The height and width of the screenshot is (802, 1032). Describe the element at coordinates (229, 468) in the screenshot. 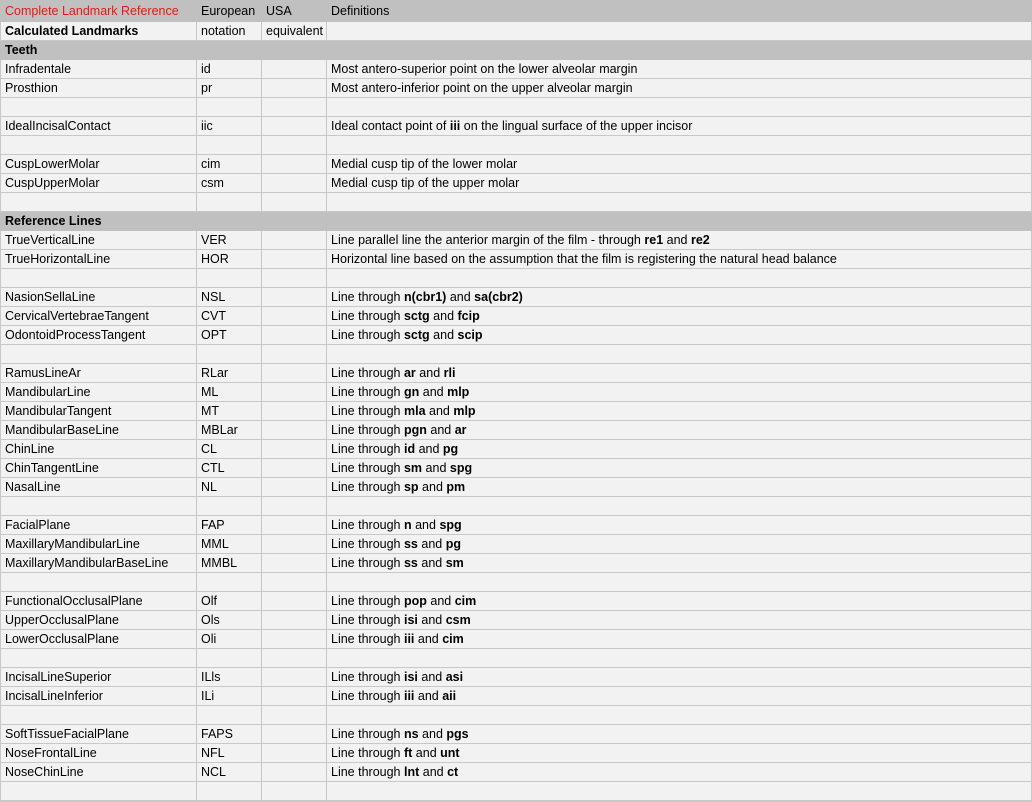

I see `cell-european: CTL` at that location.